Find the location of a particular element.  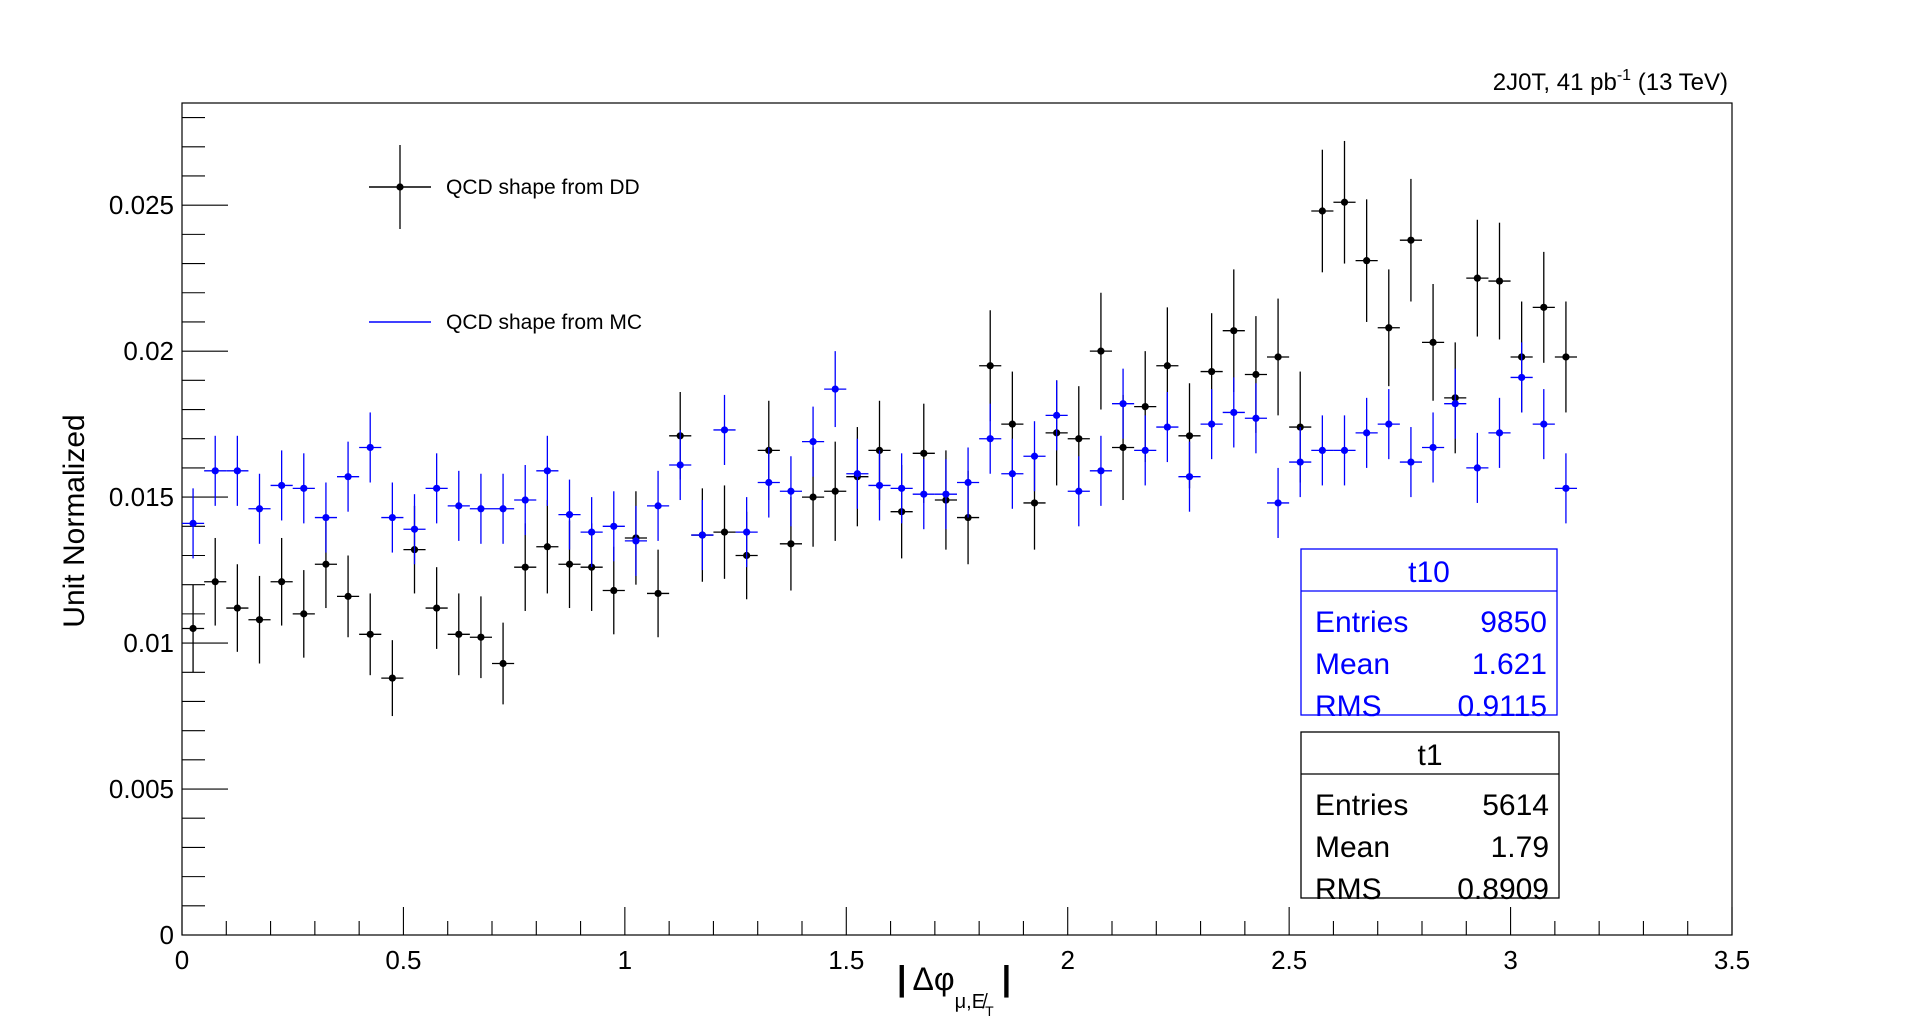

stat-row-value: 1.79 is located at coordinates (1520, 847).